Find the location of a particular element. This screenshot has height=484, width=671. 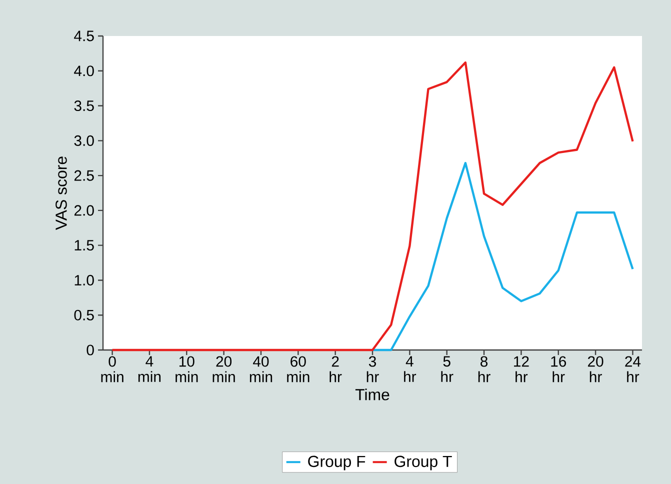

y-tick-label: 0 is located at coordinates (90, 350).